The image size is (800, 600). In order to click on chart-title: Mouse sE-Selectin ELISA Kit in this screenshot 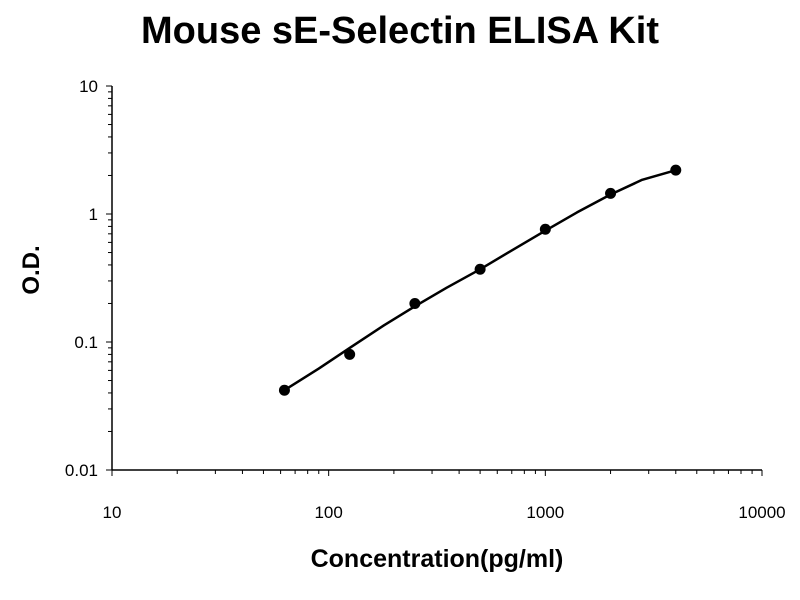, I will do `click(400, 31)`.